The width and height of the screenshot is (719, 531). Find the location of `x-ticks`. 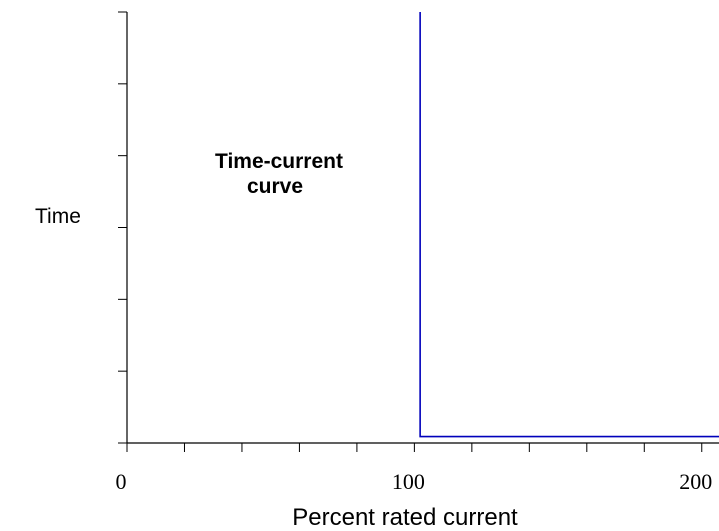

x-ticks is located at coordinates (414, 447).